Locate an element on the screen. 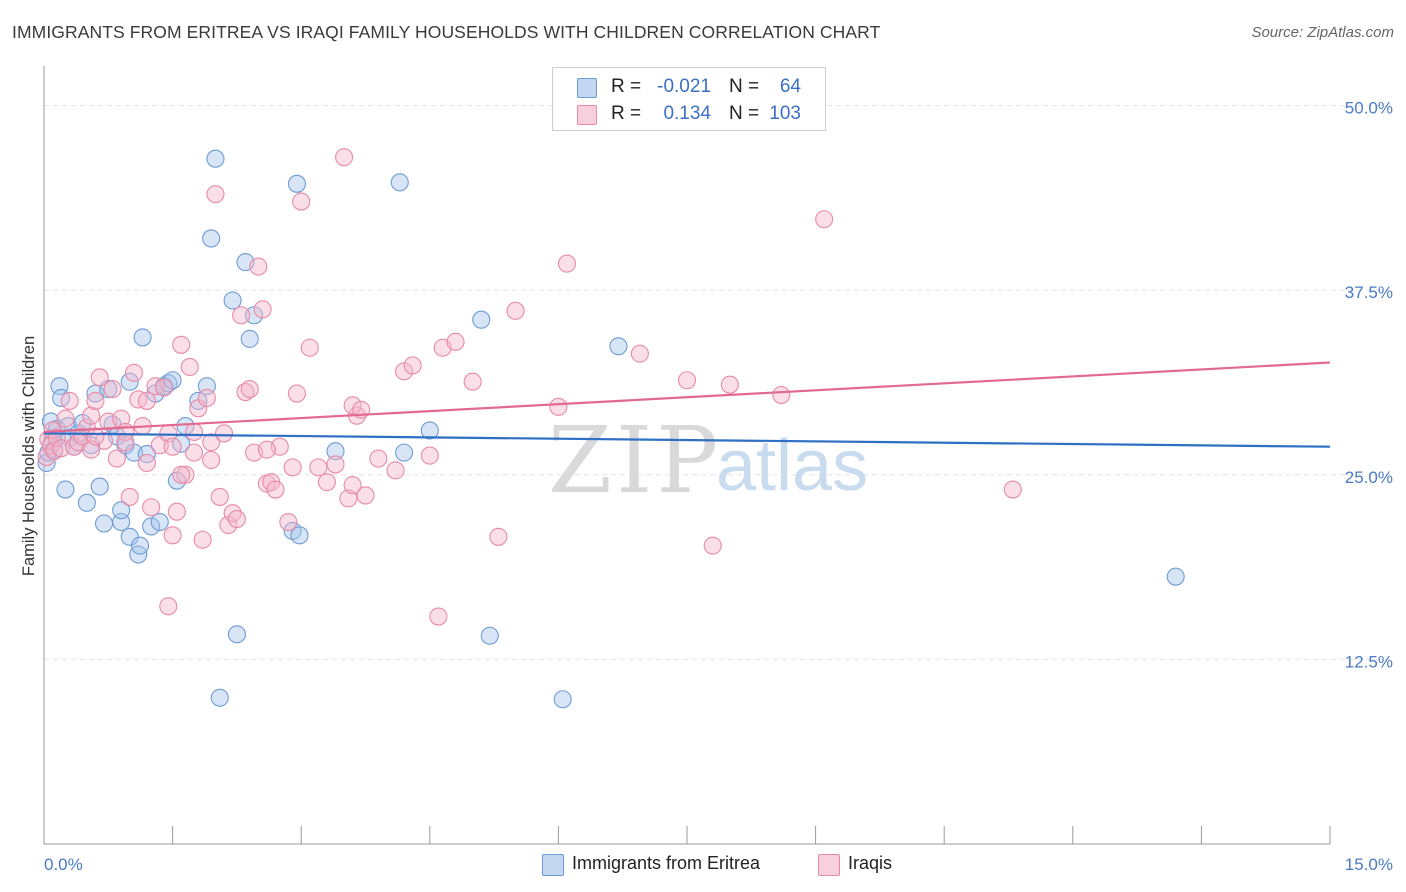 The height and width of the screenshot is (892, 1406). x-tick-label: 15.0% is located at coordinates (1369, 864).